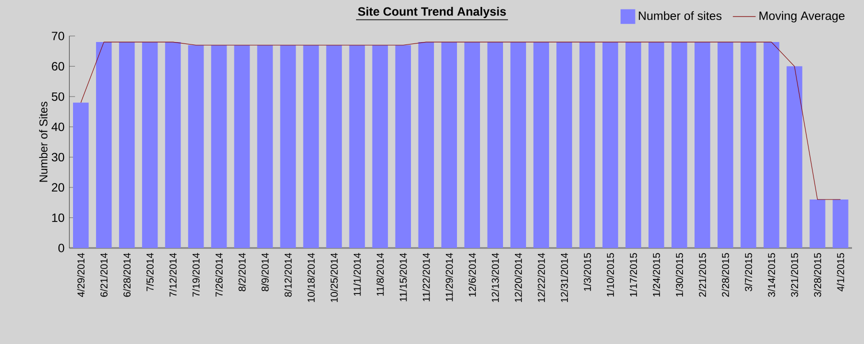  I want to click on x-tick-label: 2/28/2015, so click(726, 275).